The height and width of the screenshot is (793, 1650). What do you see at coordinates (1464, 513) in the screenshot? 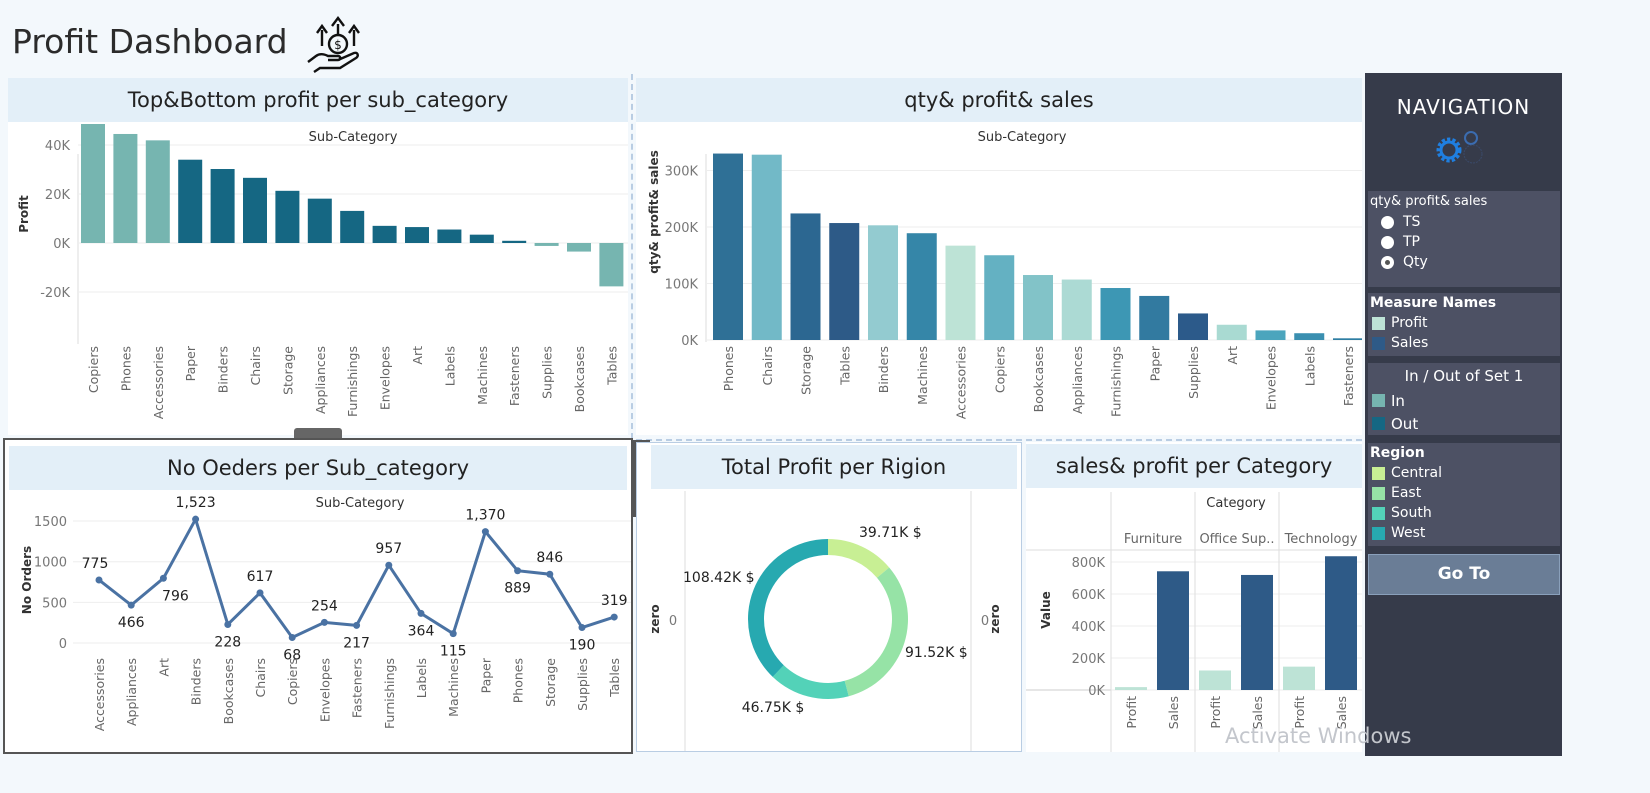
I see `legend-item-south: South` at bounding box center [1464, 513].